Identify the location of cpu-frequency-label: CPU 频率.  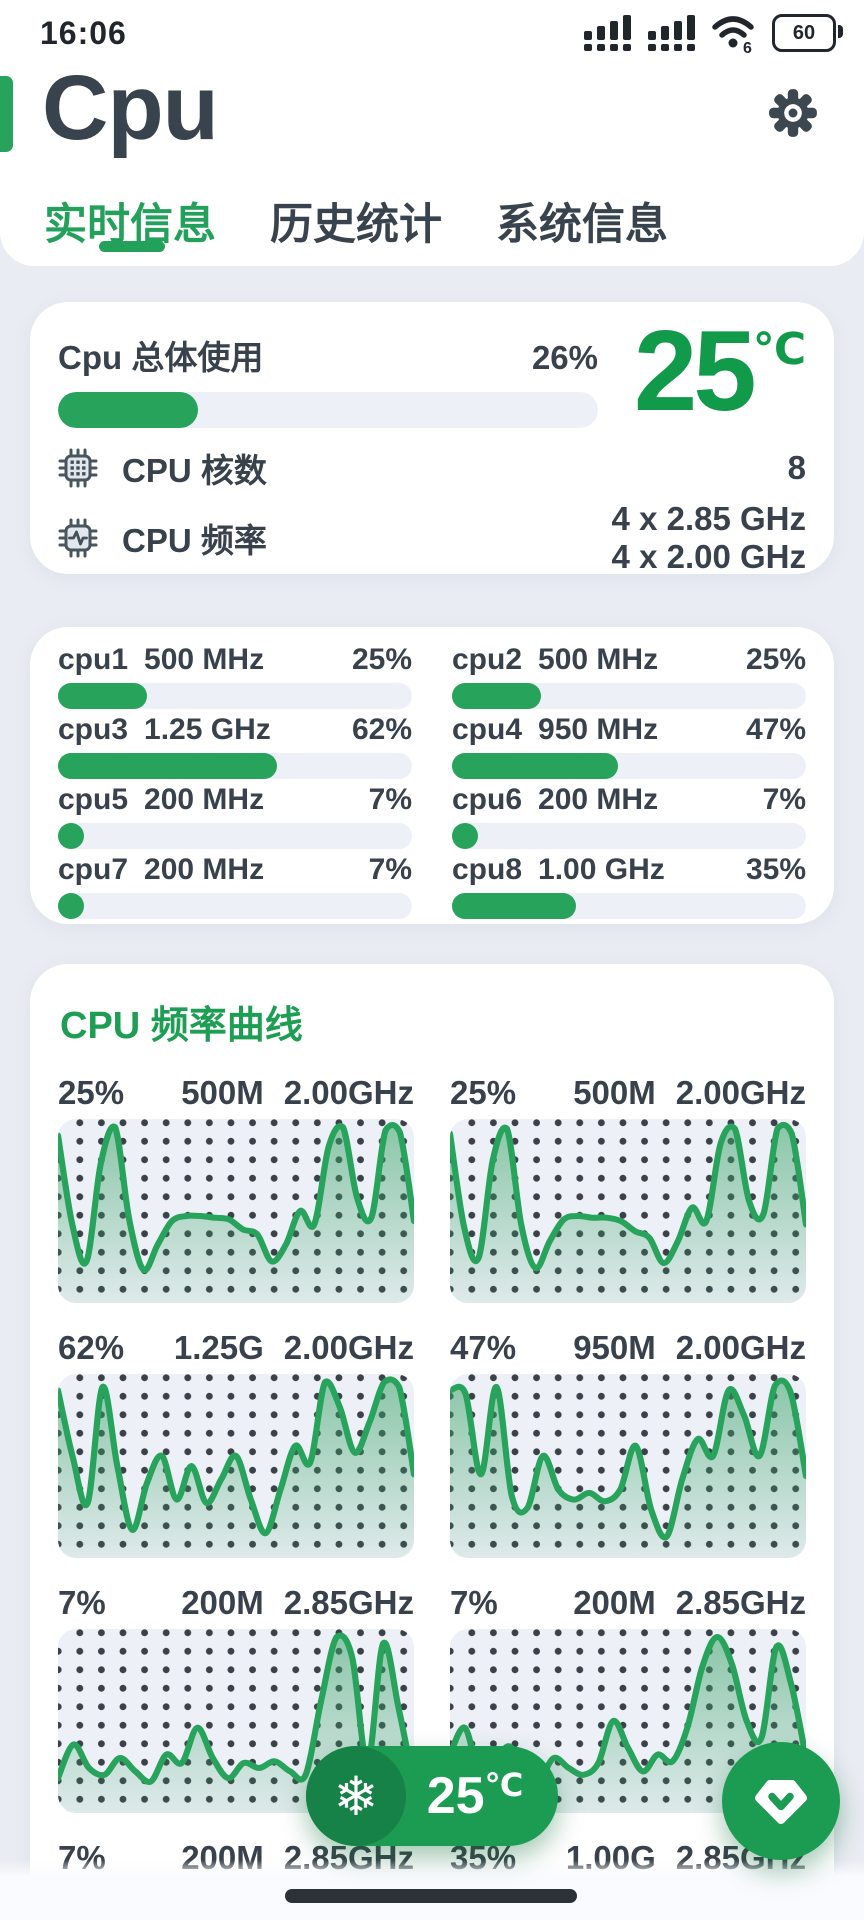
(194, 540).